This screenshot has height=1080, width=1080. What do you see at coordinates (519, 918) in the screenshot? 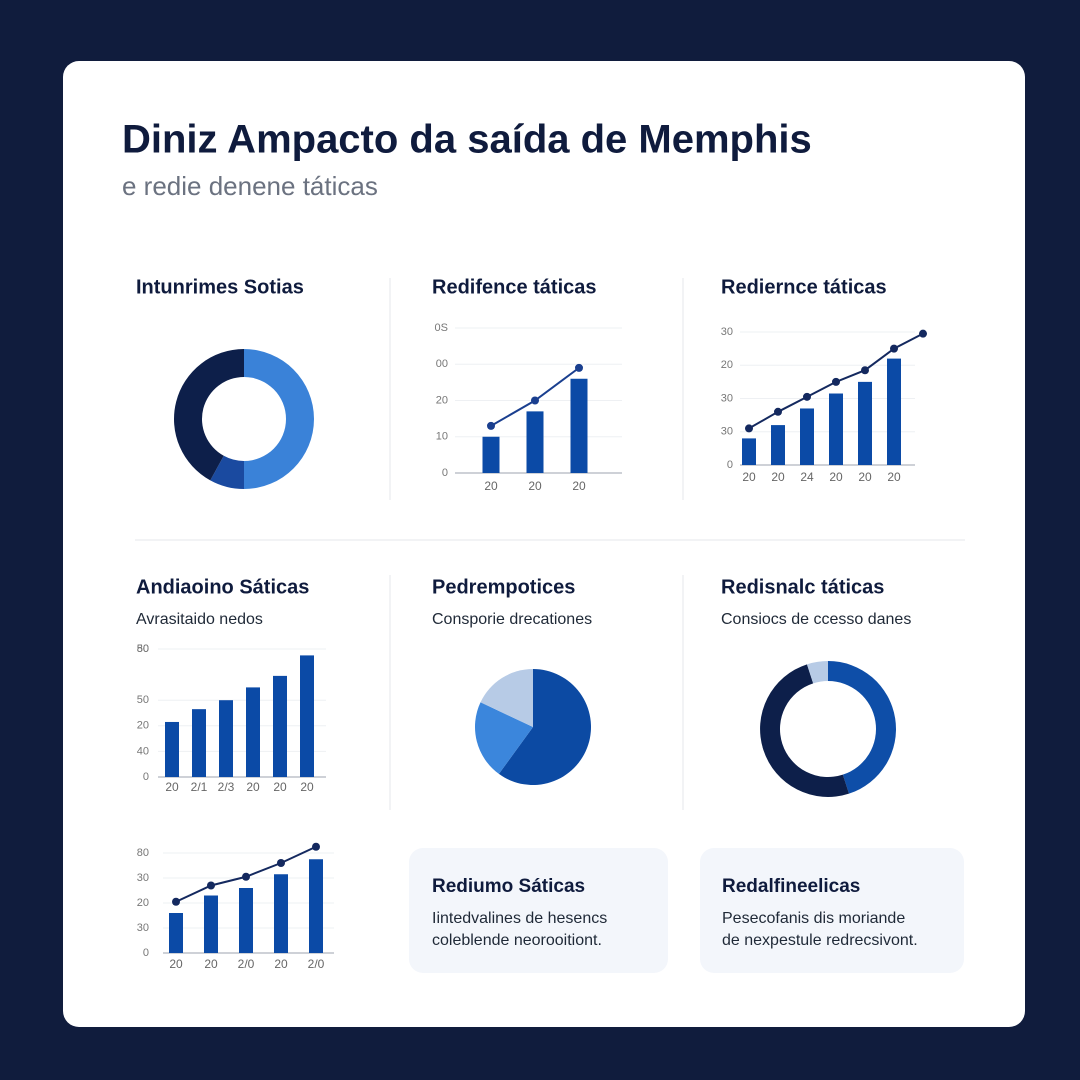
I see `card-text: Iintedvalines de hesencs` at bounding box center [519, 918].